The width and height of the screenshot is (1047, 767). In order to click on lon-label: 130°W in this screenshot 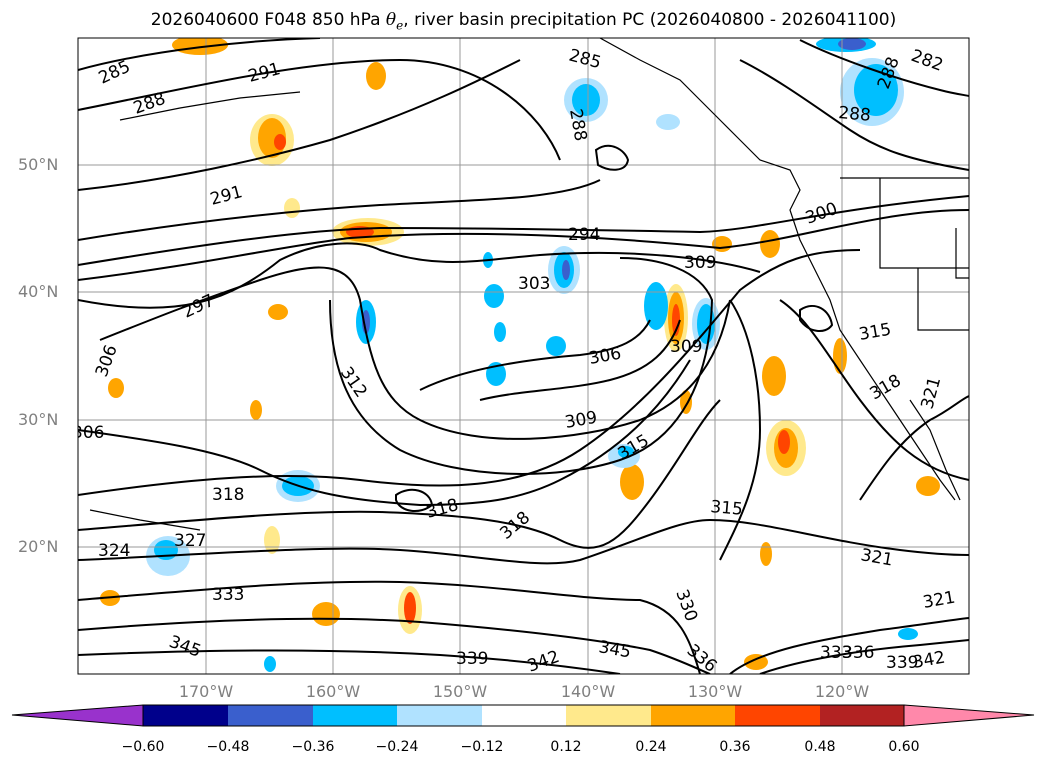, I will do `click(715, 691)`.